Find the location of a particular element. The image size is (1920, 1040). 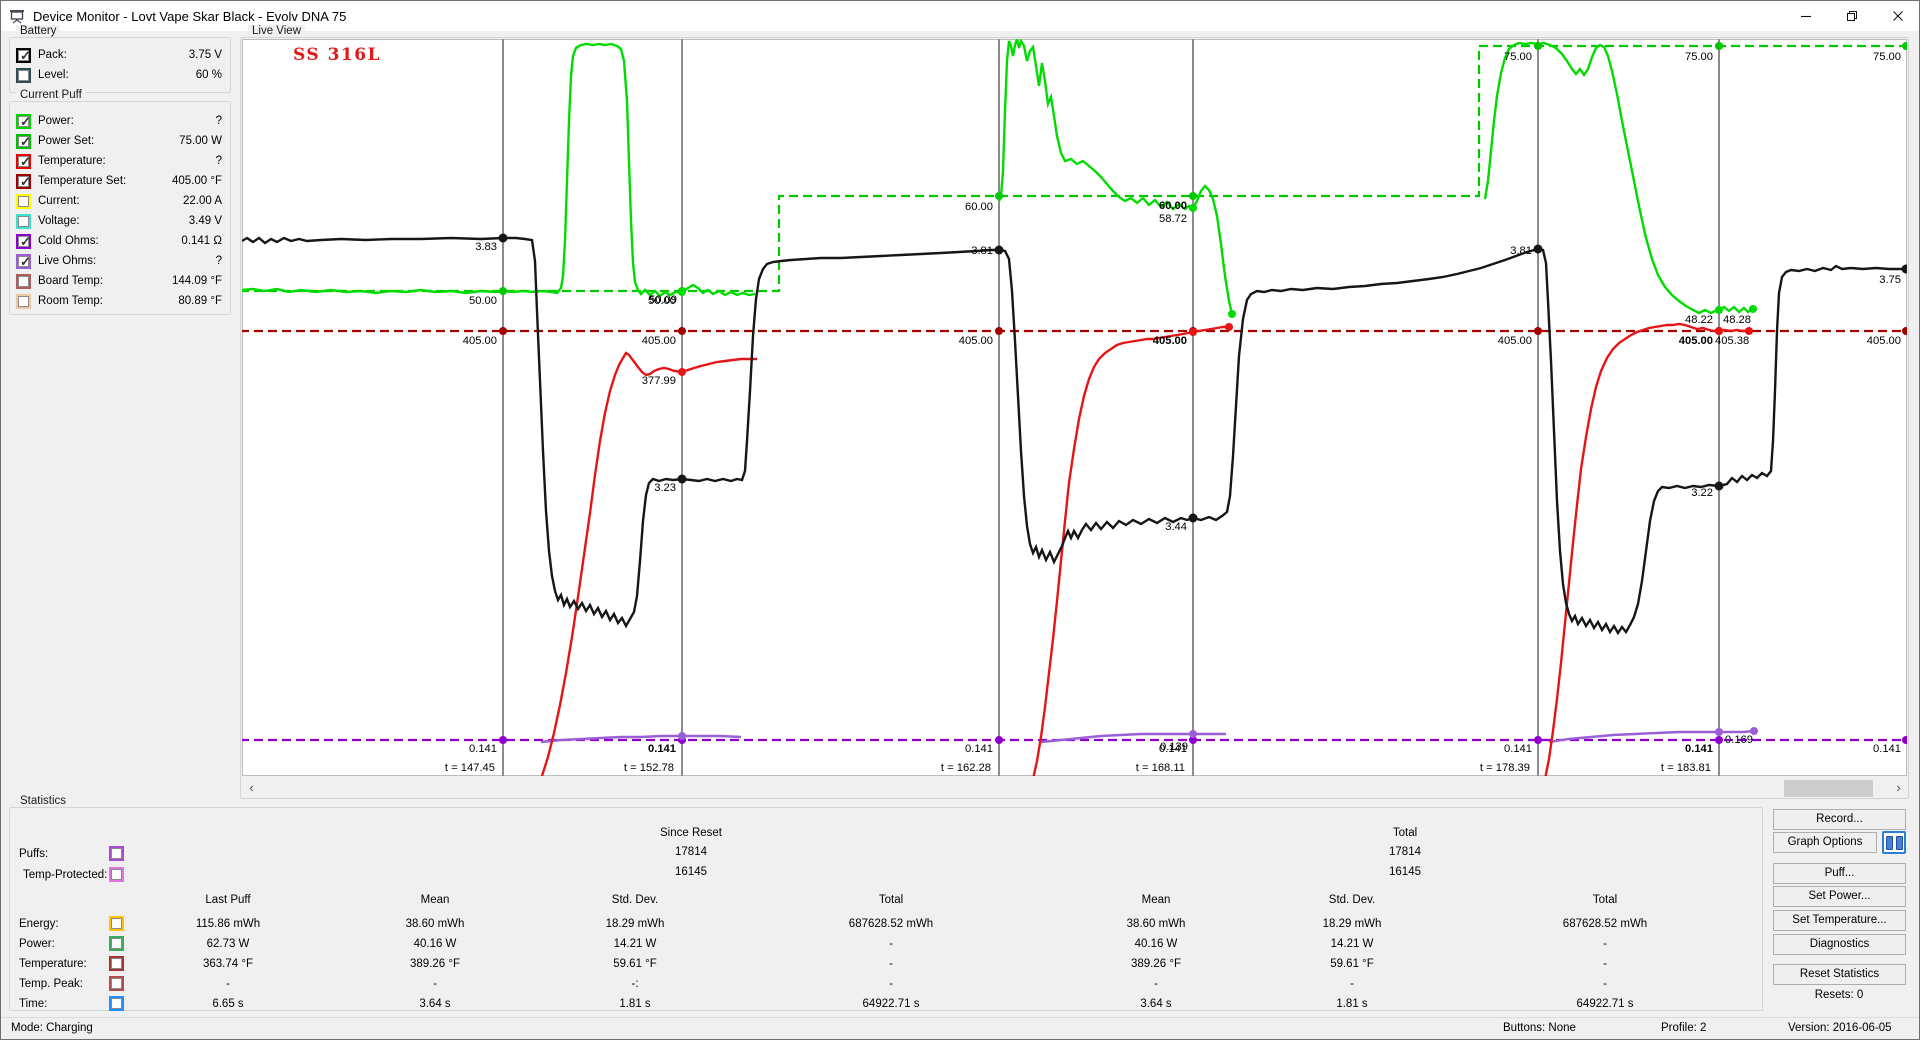

power-set-value: 75.00 W is located at coordinates (200, 141).